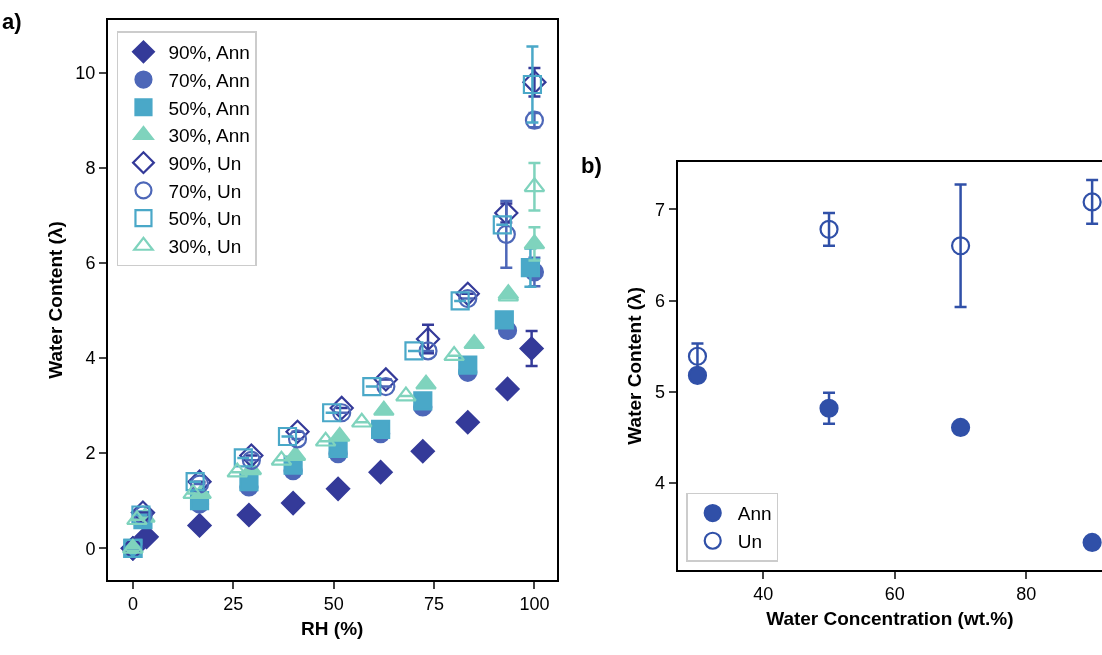  Describe the element at coordinates (205, 191) in the screenshot. I see `legend-label: 70%, Un` at that location.